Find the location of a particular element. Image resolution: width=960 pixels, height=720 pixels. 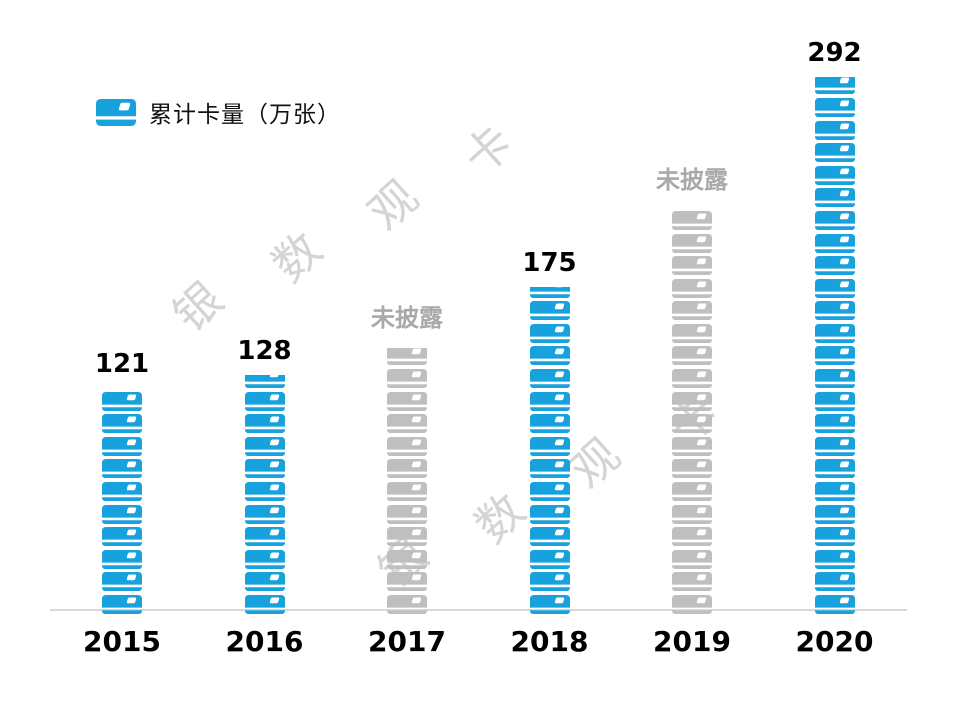

bar-value-label: 128 is located at coordinates (264, 351).